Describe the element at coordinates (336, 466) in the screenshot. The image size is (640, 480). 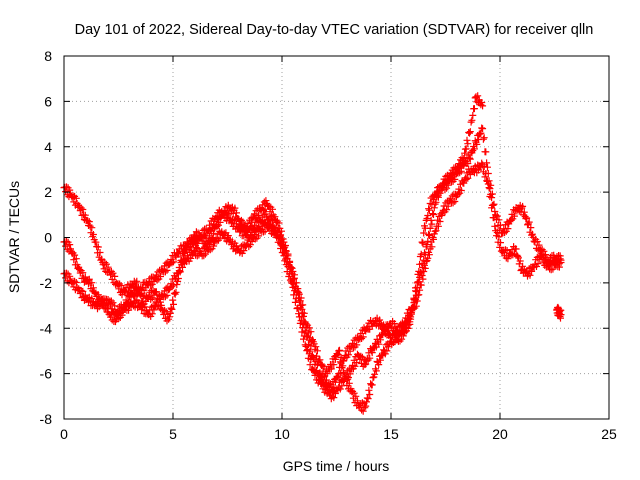
I see `x-axis-label: GPS time / hours` at that location.